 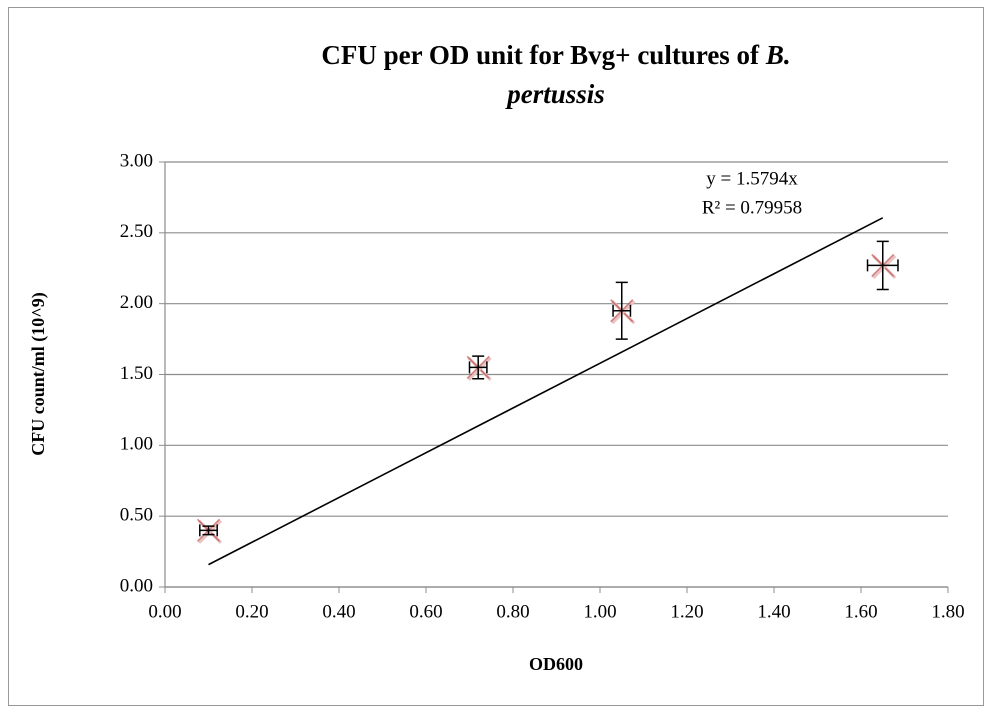 What do you see at coordinates (773, 611) in the screenshot?
I see `x-tick-label: 1.40` at bounding box center [773, 611].